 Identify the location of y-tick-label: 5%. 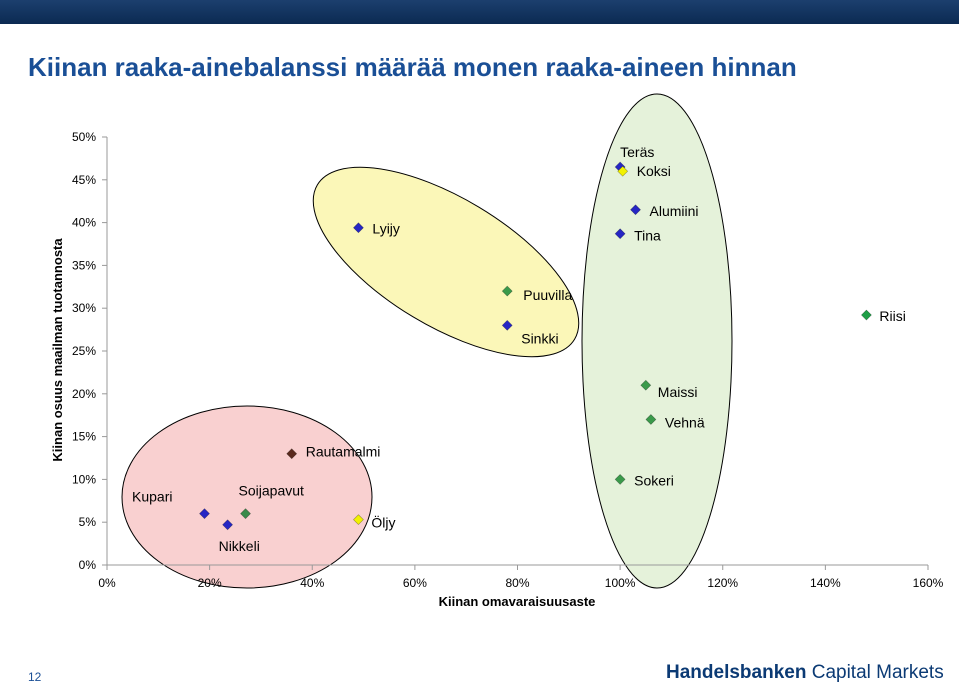
(88, 522).